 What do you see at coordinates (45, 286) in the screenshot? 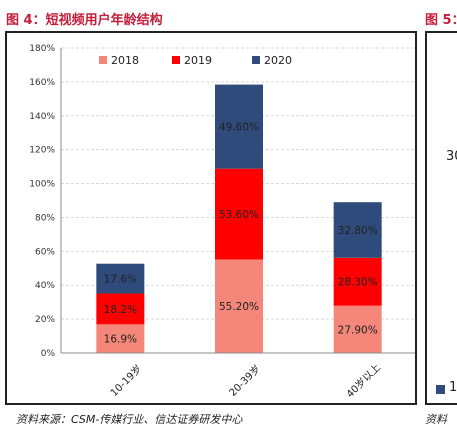
I see `y-tick-label: 40%` at bounding box center [45, 286].